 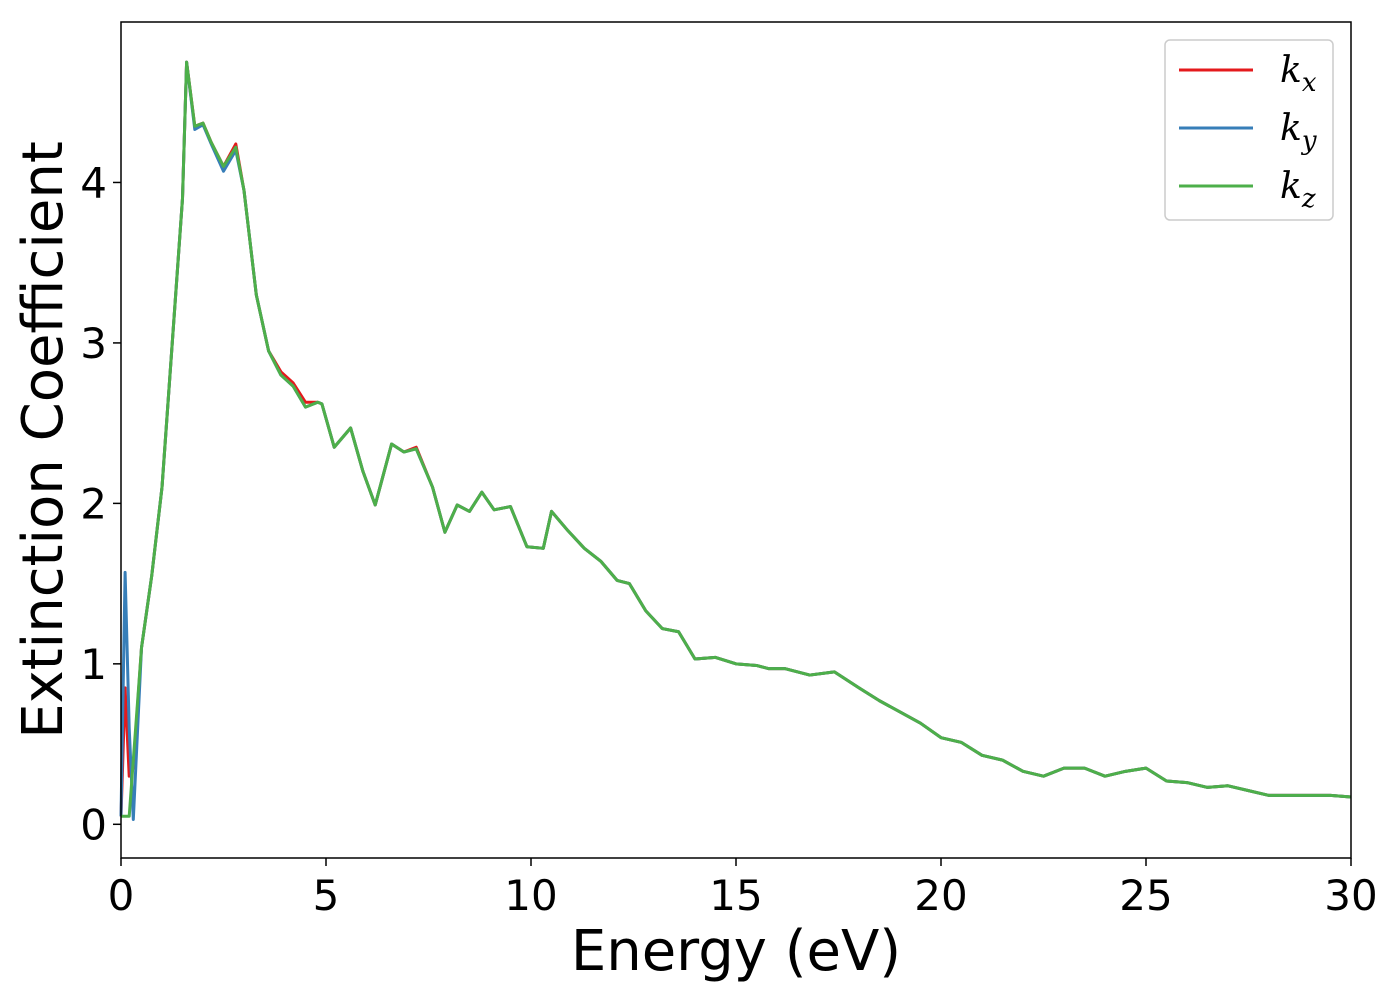 What do you see at coordinates (93, 182) in the screenshot?
I see `y-tick-label: 4` at bounding box center [93, 182].